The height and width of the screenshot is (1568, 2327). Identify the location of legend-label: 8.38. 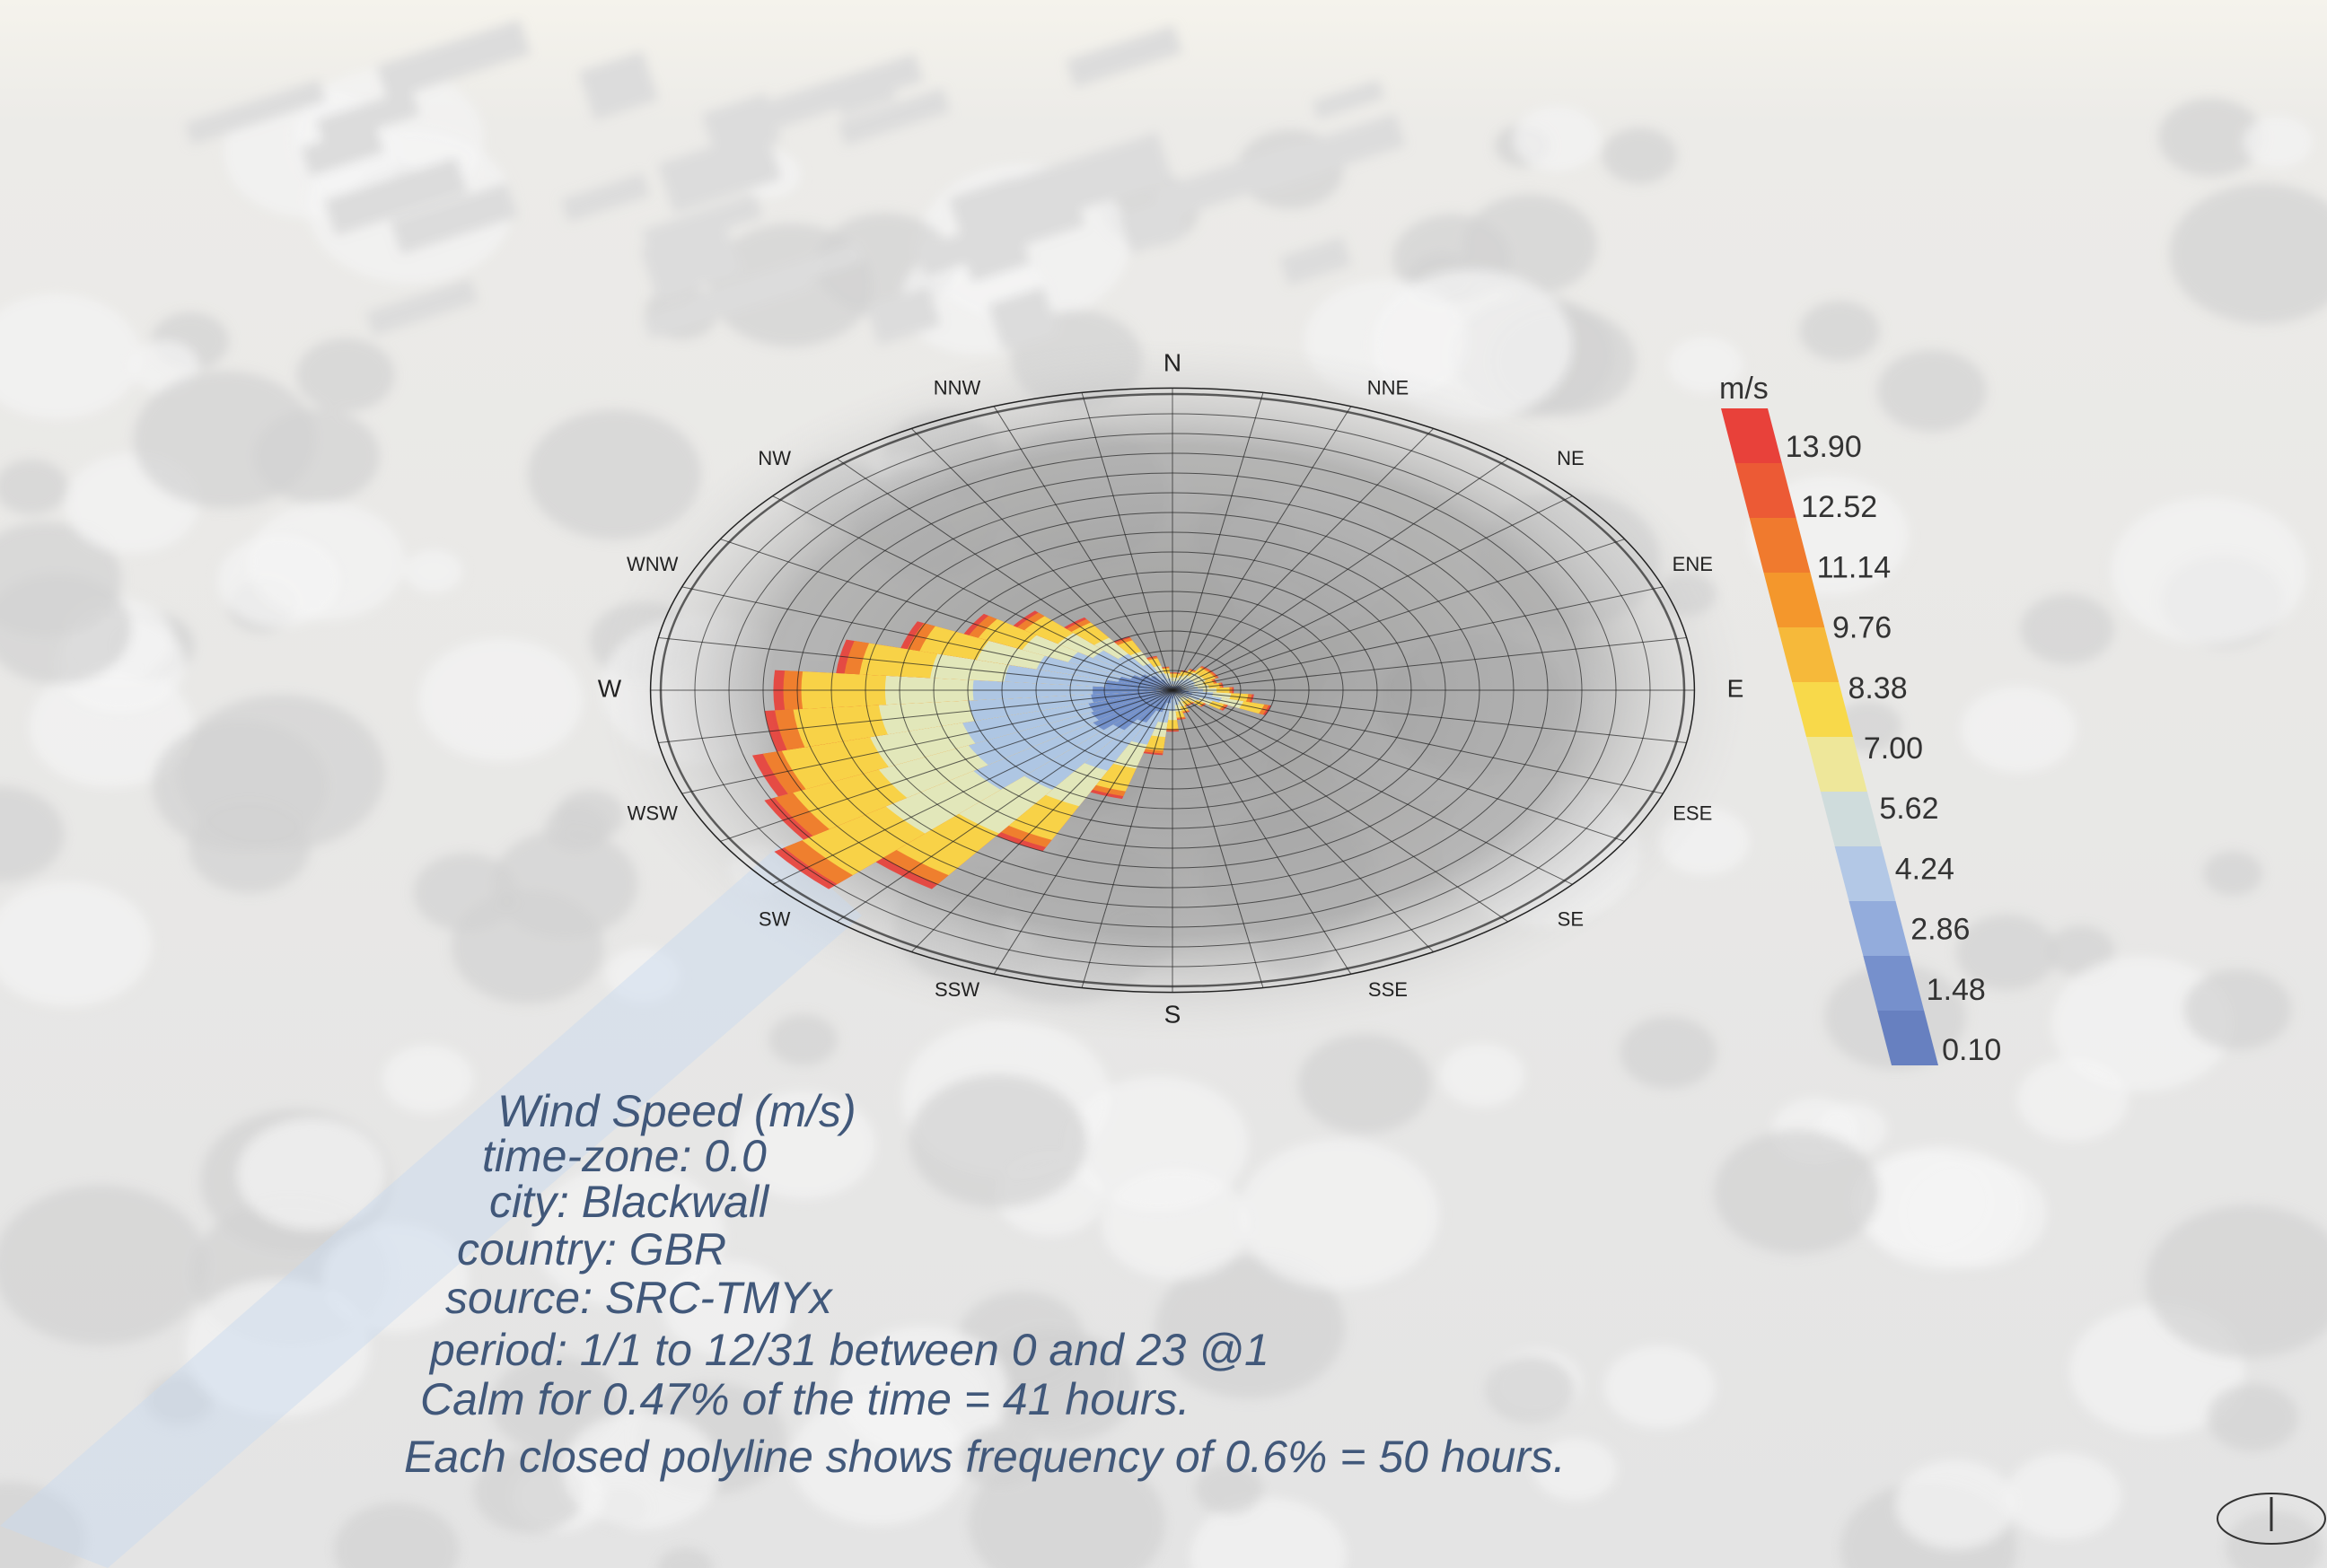
(1877, 688).